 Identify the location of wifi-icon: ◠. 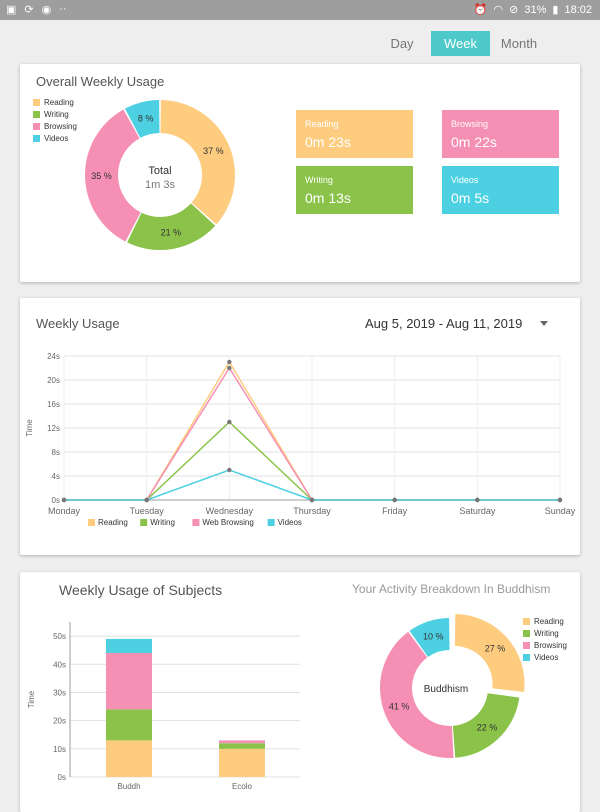
(498, 10).